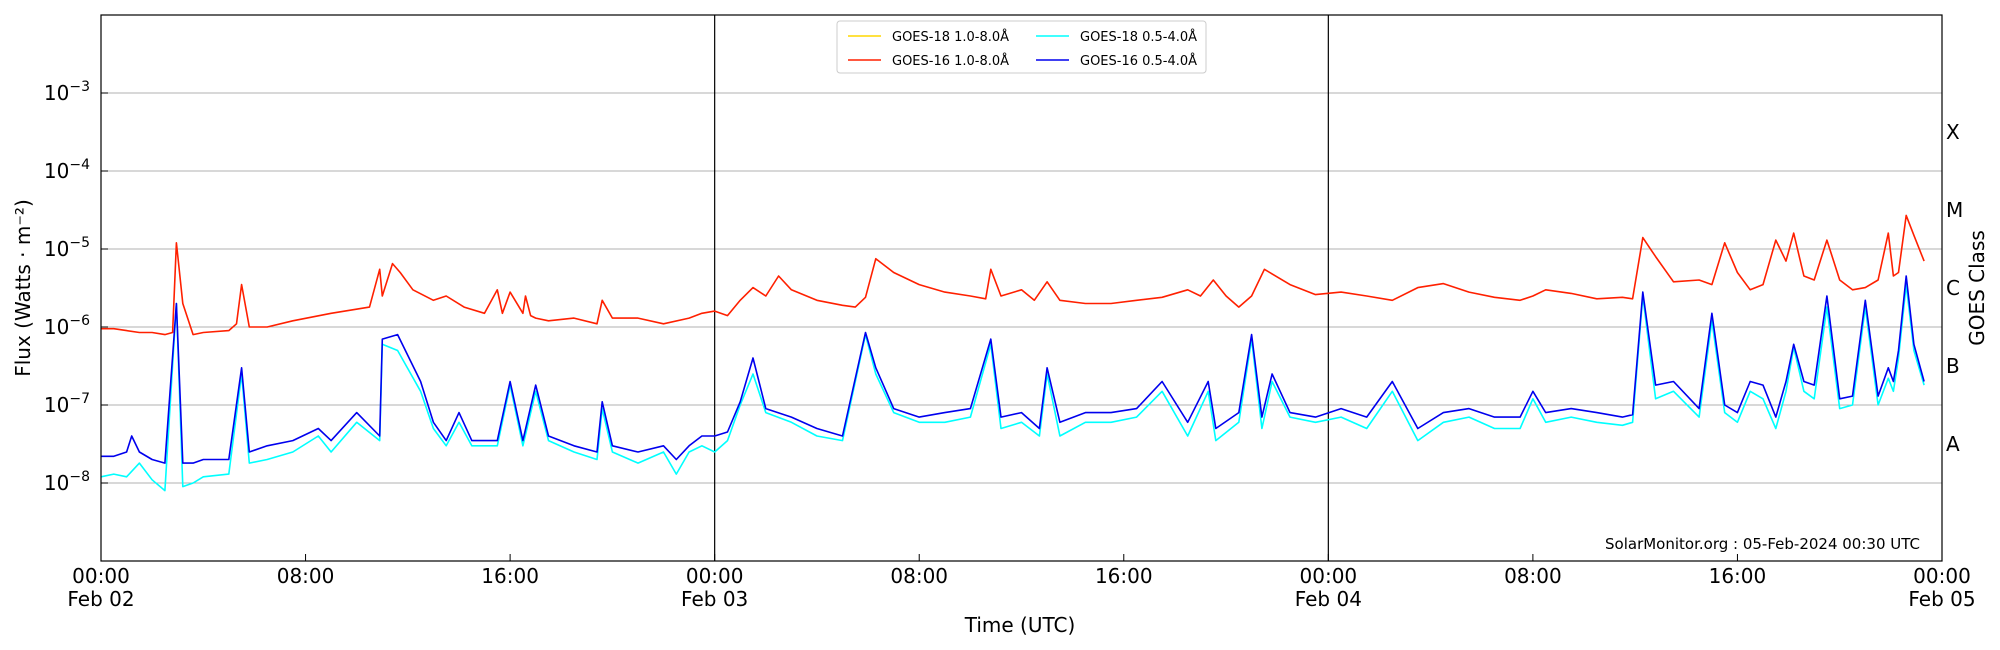 Image resolution: width=2000 pixels, height=650 pixels. I want to click on goes-class-label: A, so click(1953, 444).